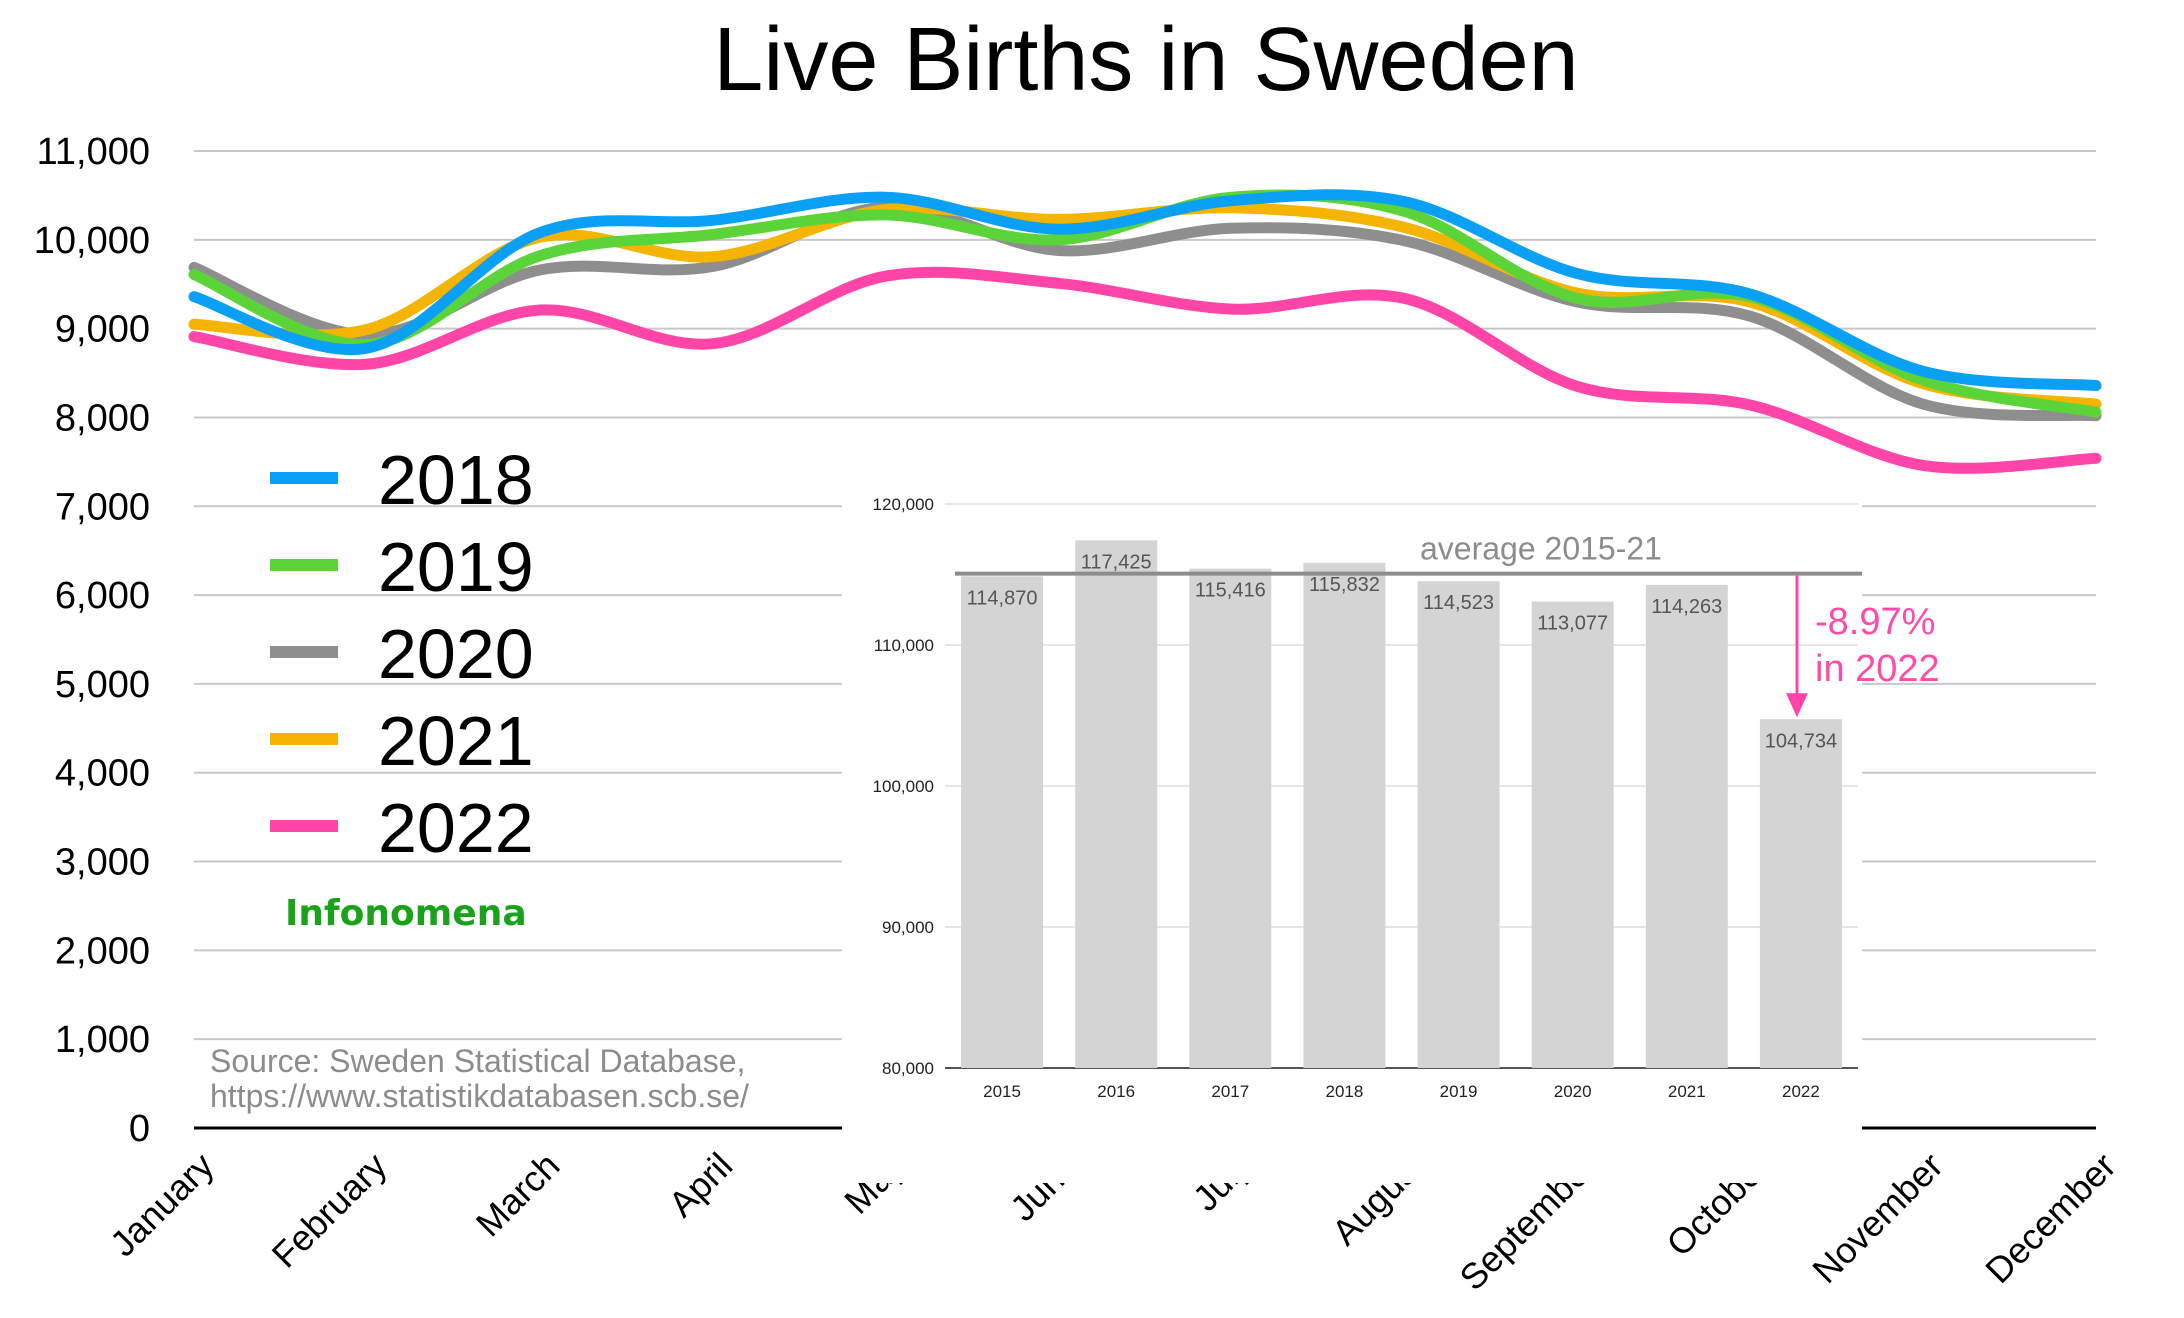 The image size is (2184, 1318). What do you see at coordinates (1116, 804) in the screenshot?
I see `inset-bar-2016` at bounding box center [1116, 804].